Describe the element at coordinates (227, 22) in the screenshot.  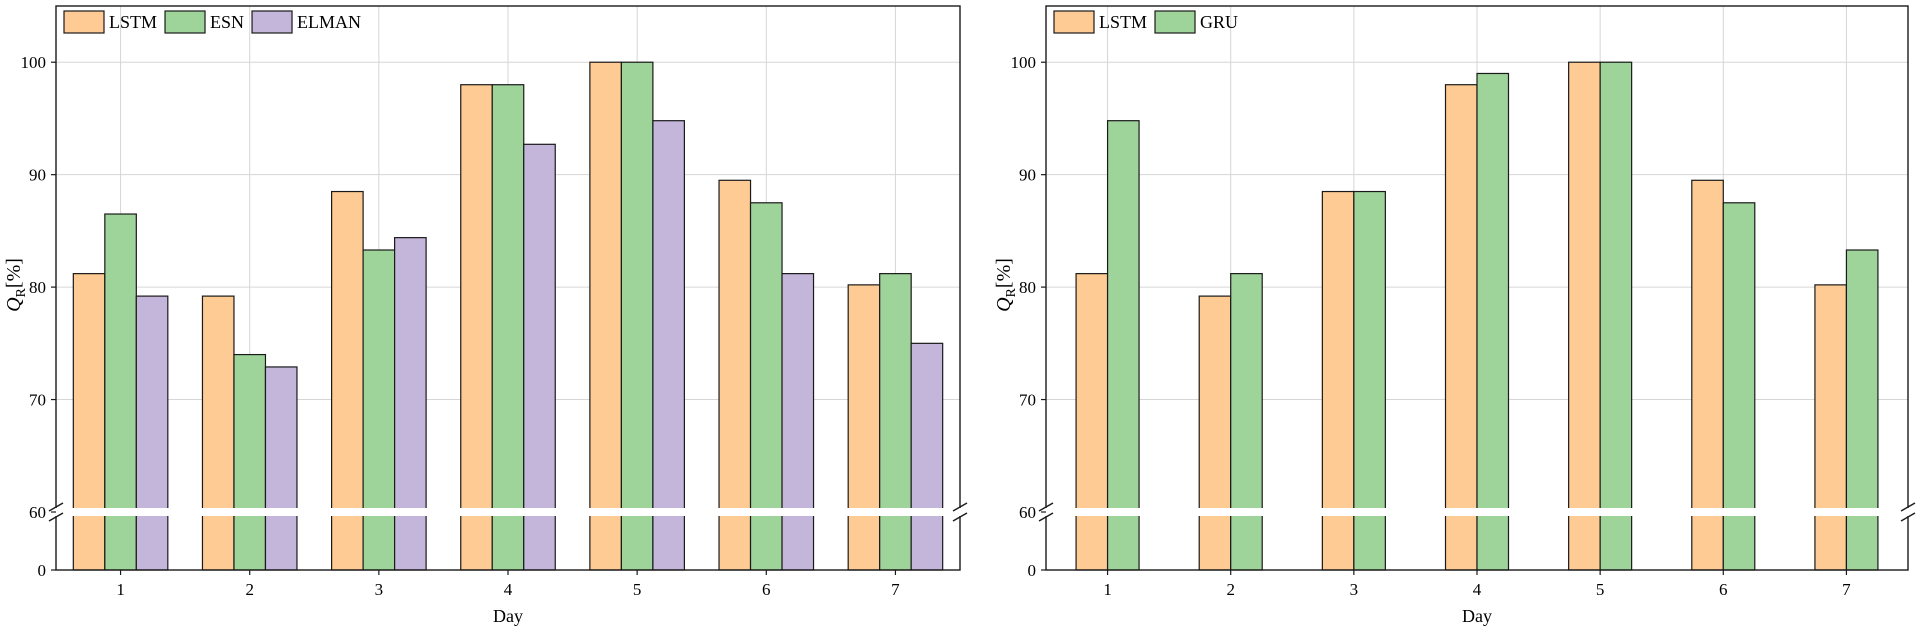
I see `legend-label-esn: ESN` at that location.